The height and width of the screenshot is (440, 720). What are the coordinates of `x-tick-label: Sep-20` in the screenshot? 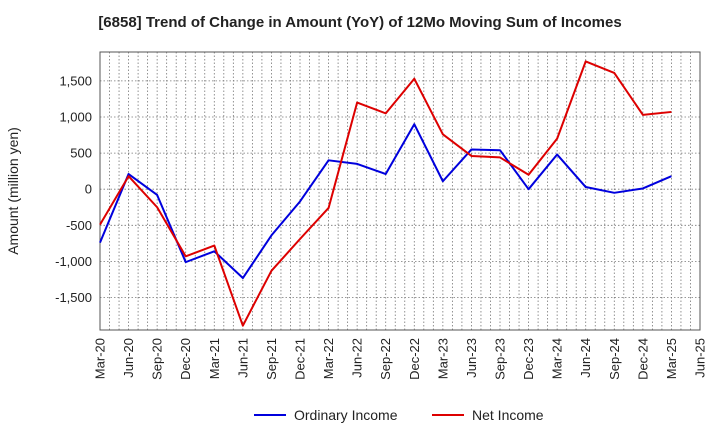 It's located at (157, 359).